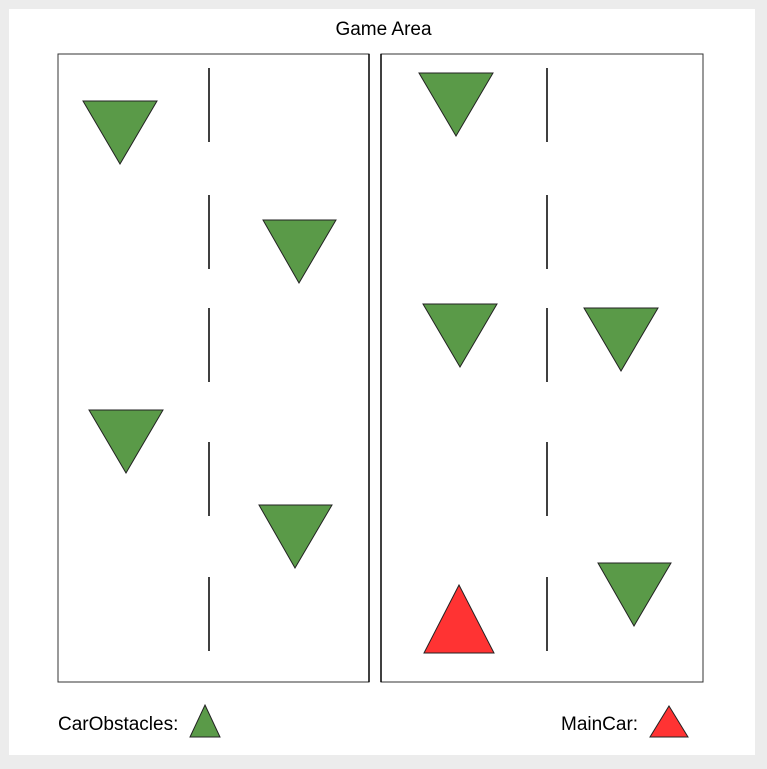 The width and height of the screenshot is (767, 769). I want to click on main-car, so click(459, 618).